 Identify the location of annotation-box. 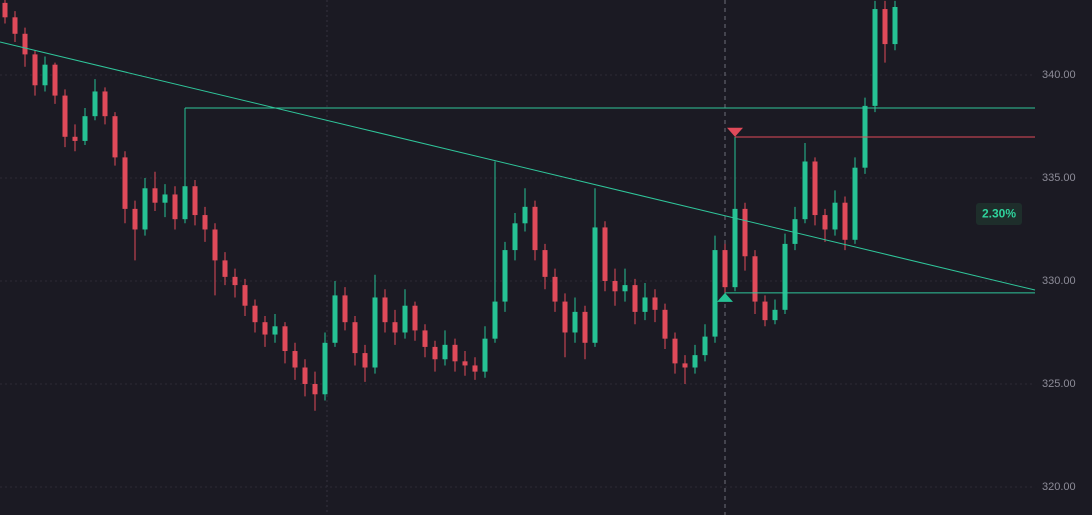
(999, 214).